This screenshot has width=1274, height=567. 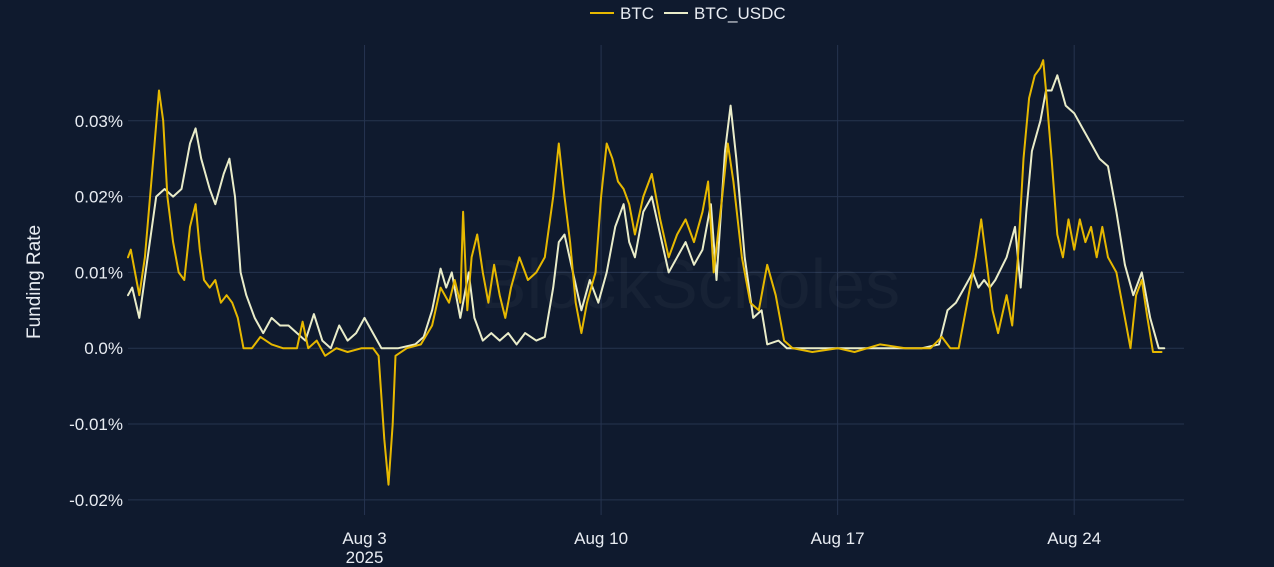 What do you see at coordinates (96, 500) in the screenshot?
I see `y-tick-label: -0.02%` at bounding box center [96, 500].